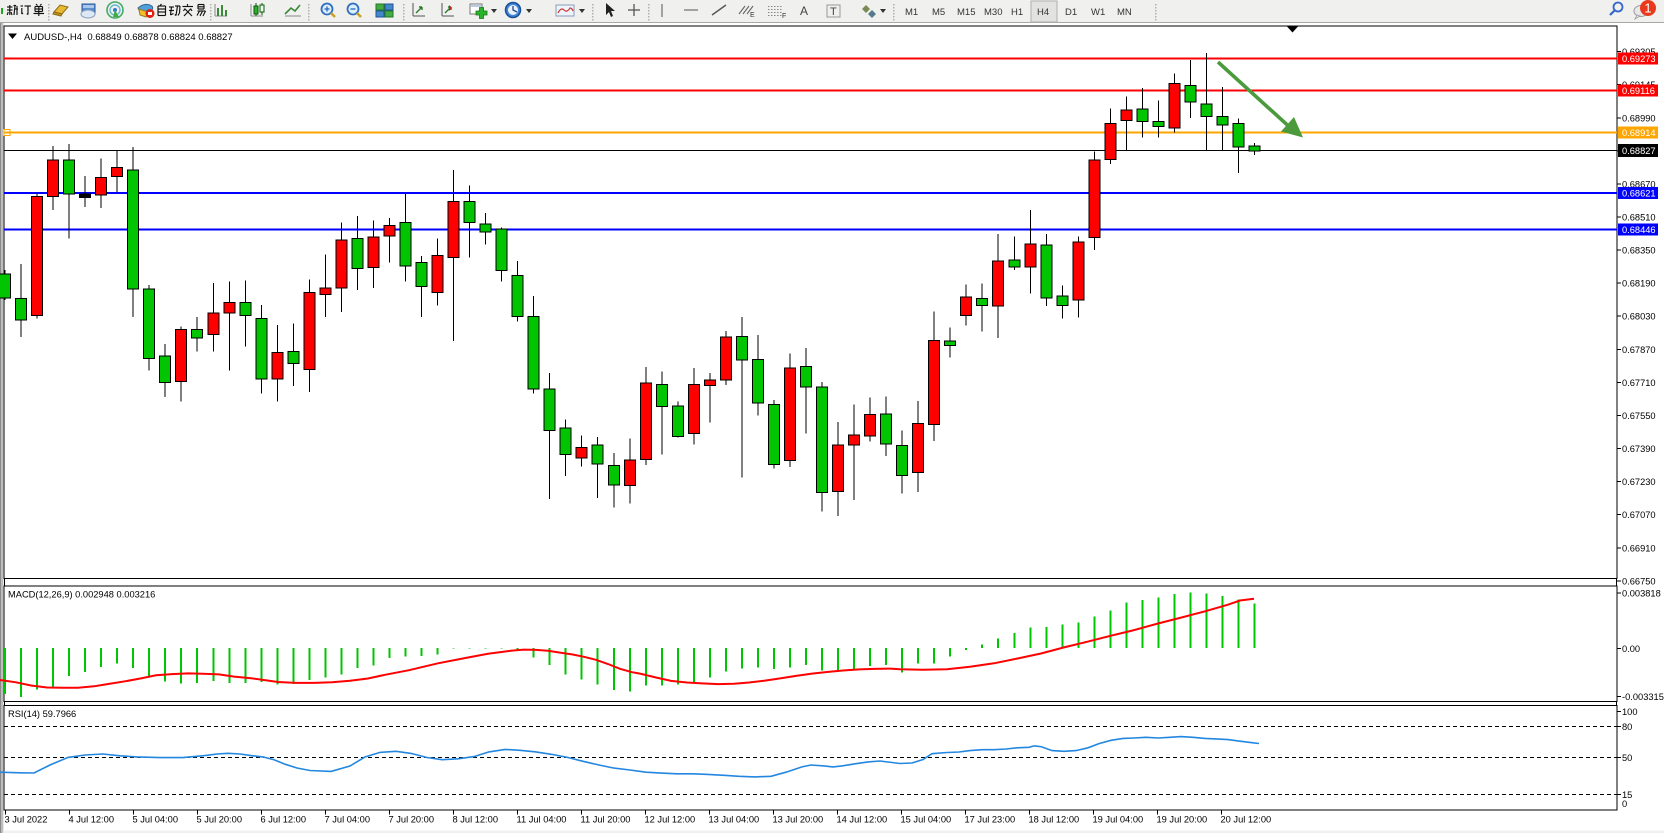 Image resolution: width=1664 pixels, height=833 pixels. I want to click on svg-text: 13 Jul 04:00, so click(734, 820).